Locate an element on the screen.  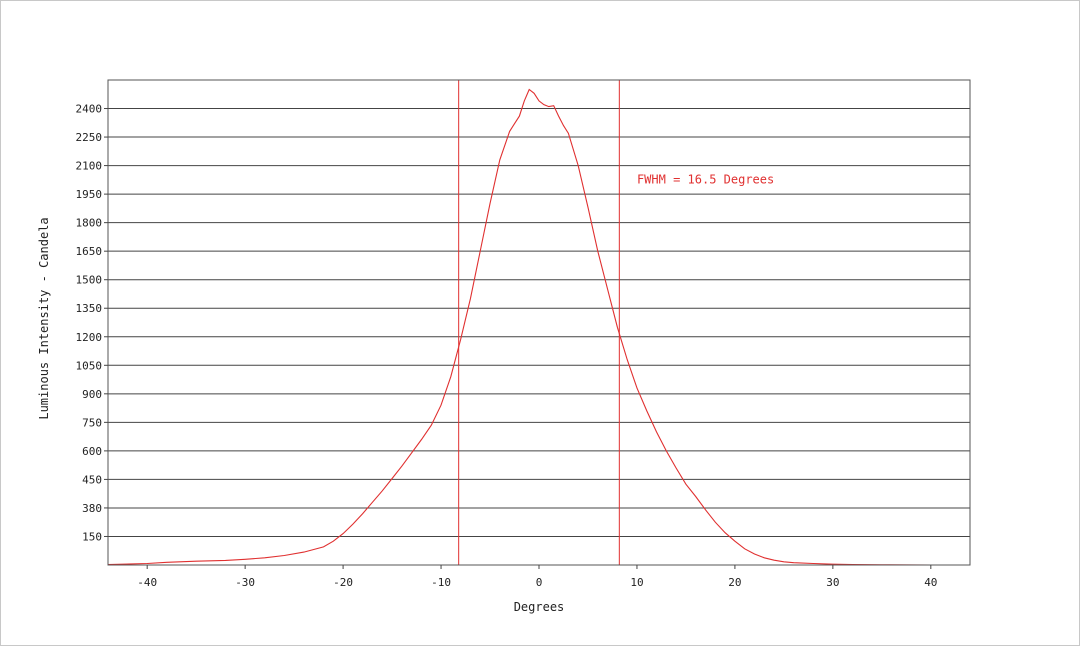
x-tick-label: -40 is located at coordinates (147, 582).